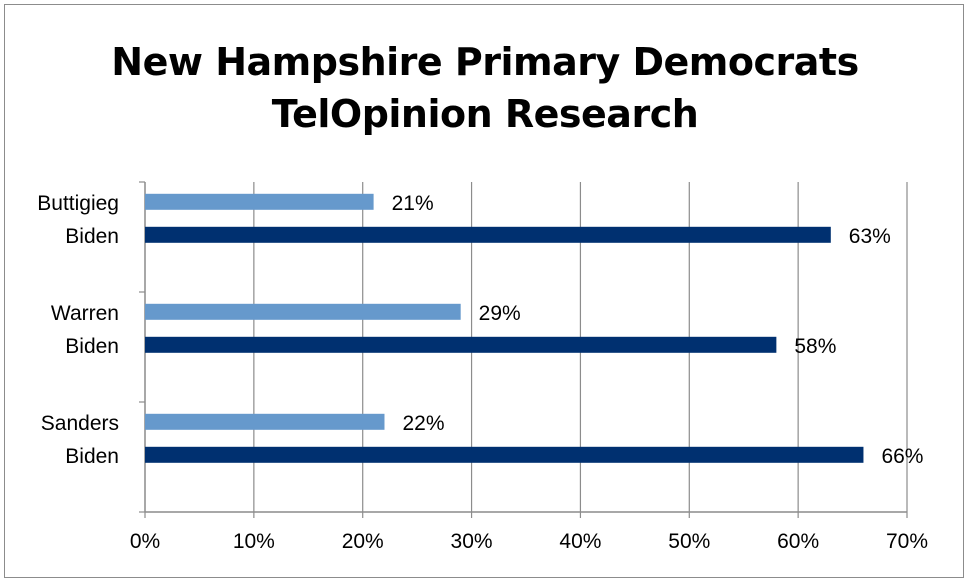 Image resolution: width=970 pixels, height=584 pixels. I want to click on x-tick-label: 0%, so click(145, 541).